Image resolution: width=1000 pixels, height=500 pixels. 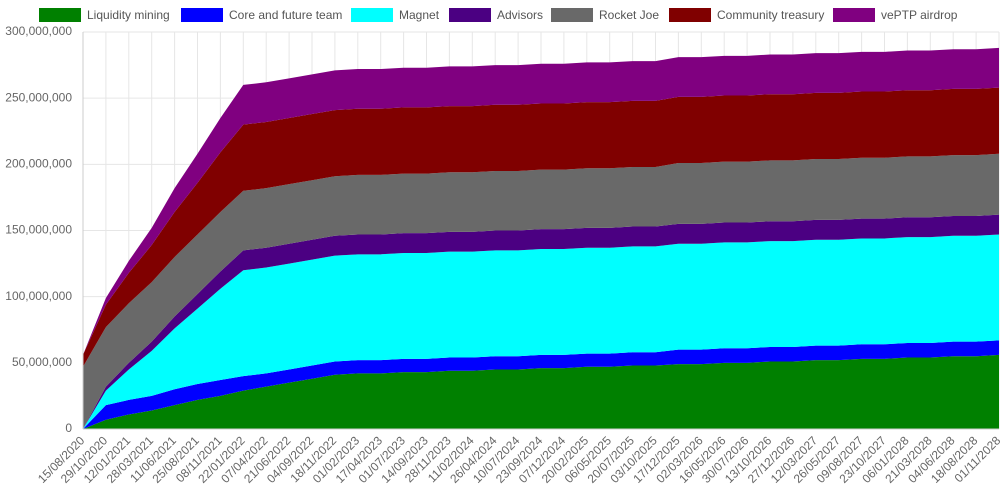 What do you see at coordinates (629, 15) in the screenshot?
I see `legend-label: Rocket Joe` at bounding box center [629, 15].